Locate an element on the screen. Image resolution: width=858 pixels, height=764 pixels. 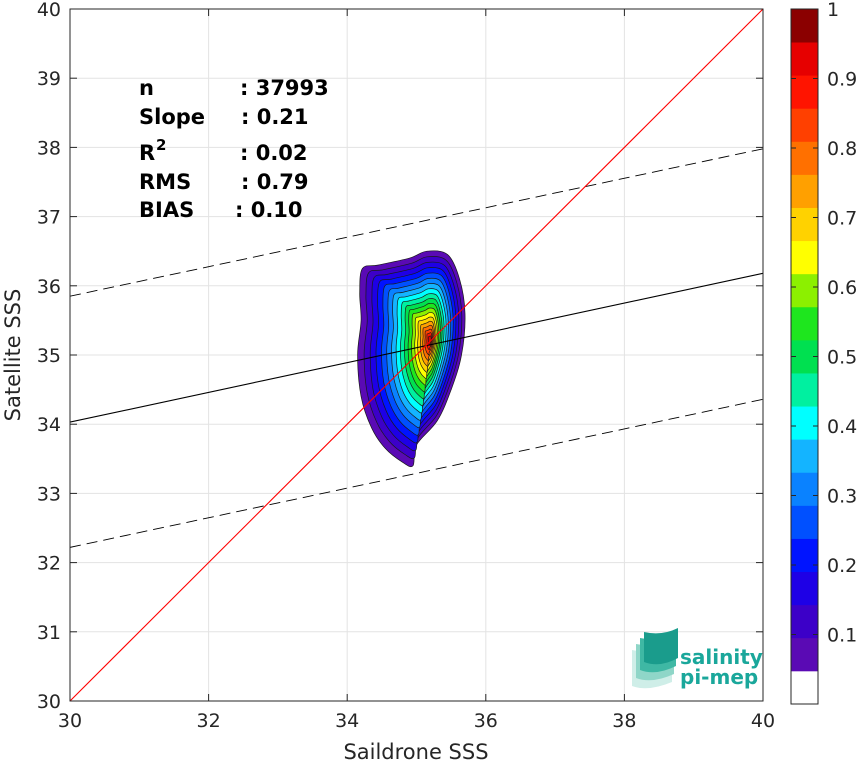
logo-line1: salinity is located at coordinates (721, 657).